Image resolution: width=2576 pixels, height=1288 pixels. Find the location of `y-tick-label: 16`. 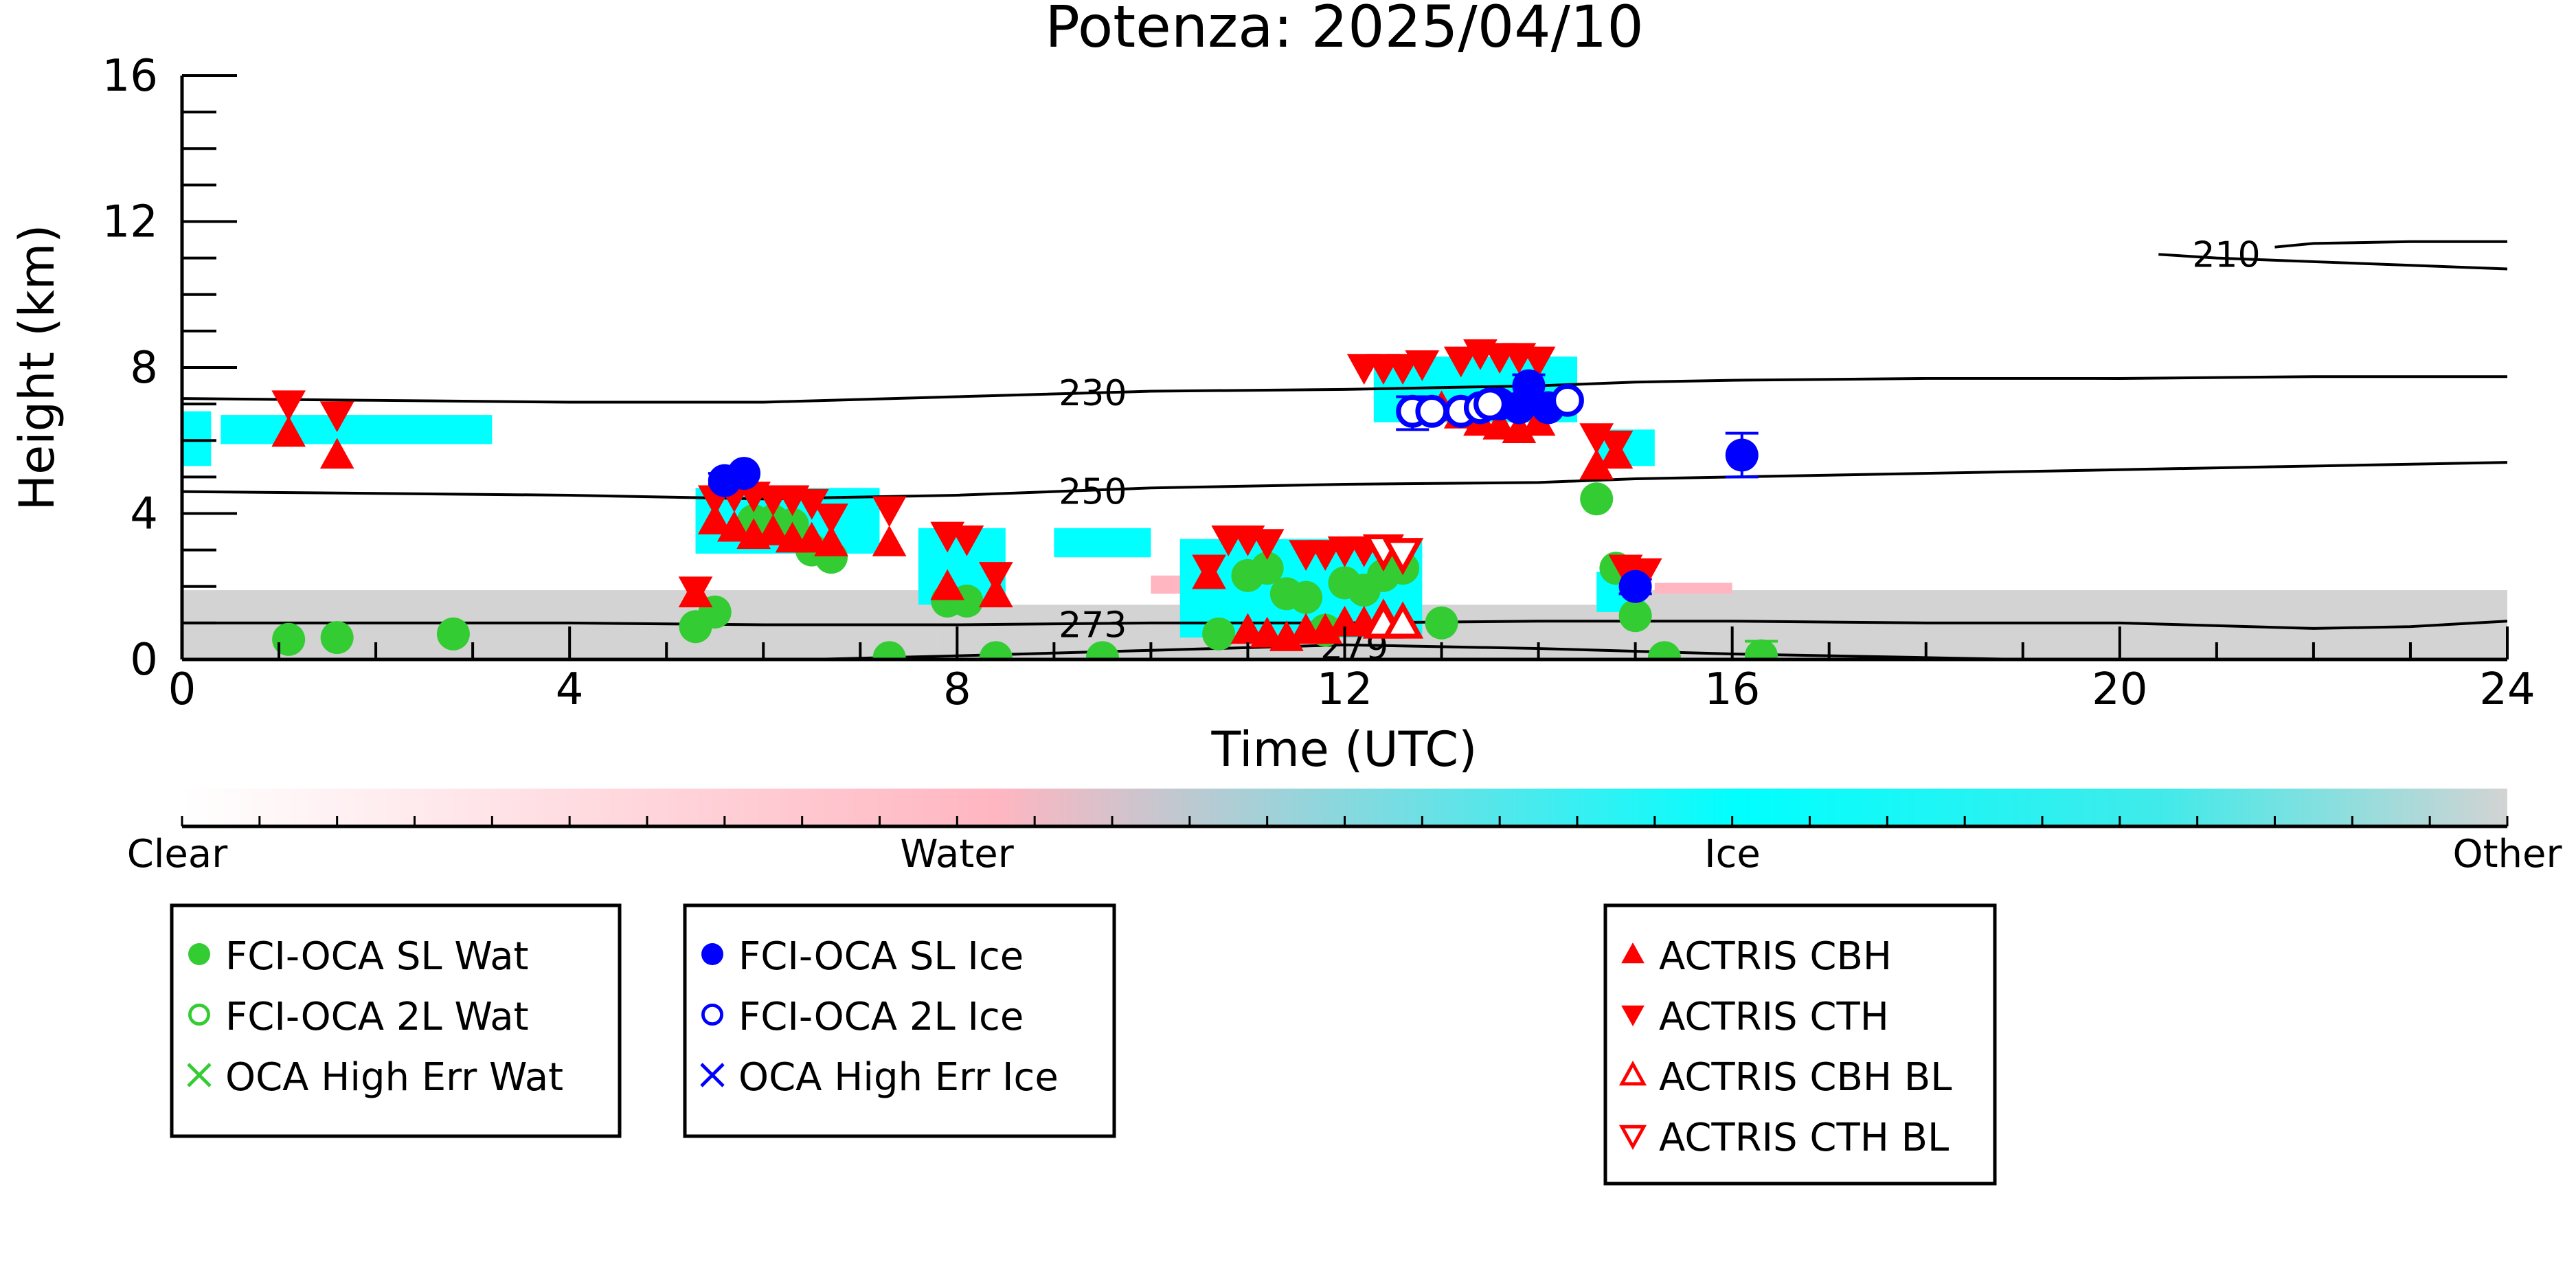

y-tick-label: 16 is located at coordinates (130, 76).